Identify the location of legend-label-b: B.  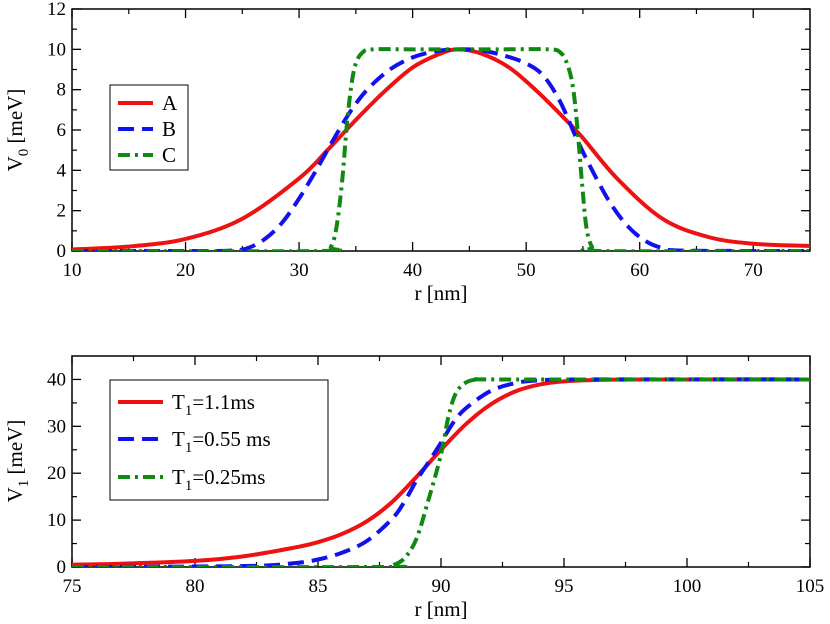
(169, 129).